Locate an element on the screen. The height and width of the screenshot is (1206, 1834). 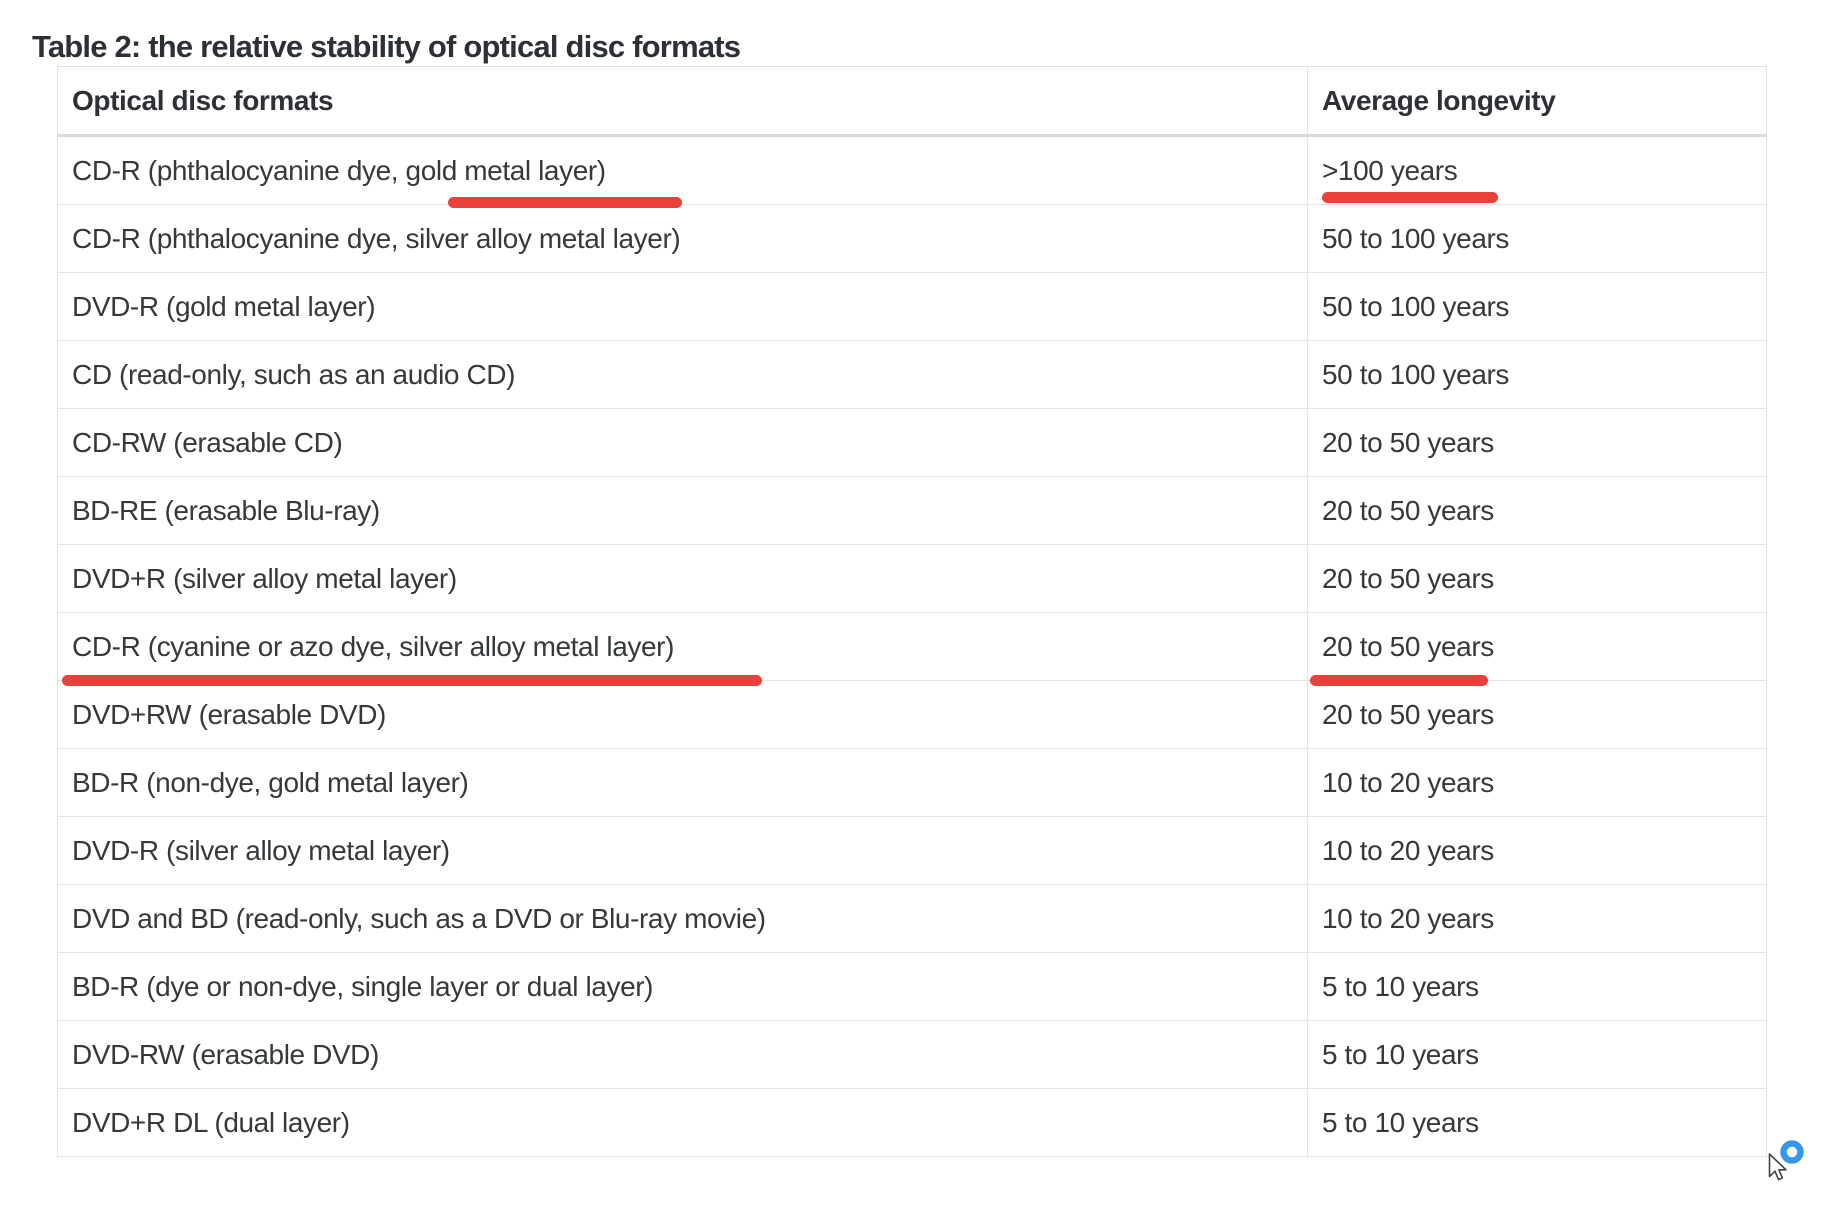
table-row: DVD+R DL (dual layer) 5 to 10 years is located at coordinates (912, 1122).